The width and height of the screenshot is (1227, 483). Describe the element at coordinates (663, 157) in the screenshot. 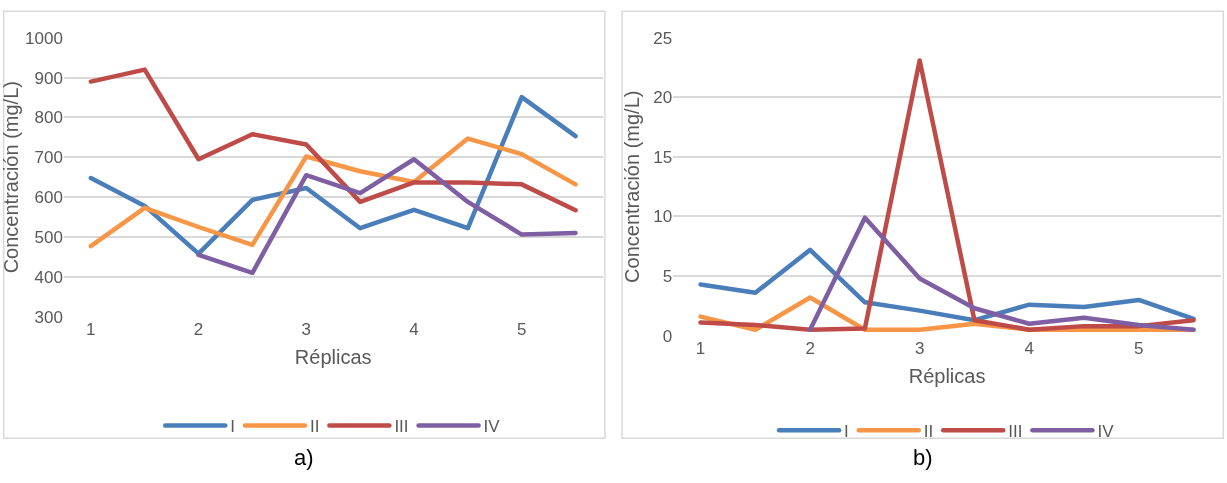

I see `y-tick-label: 15` at that location.